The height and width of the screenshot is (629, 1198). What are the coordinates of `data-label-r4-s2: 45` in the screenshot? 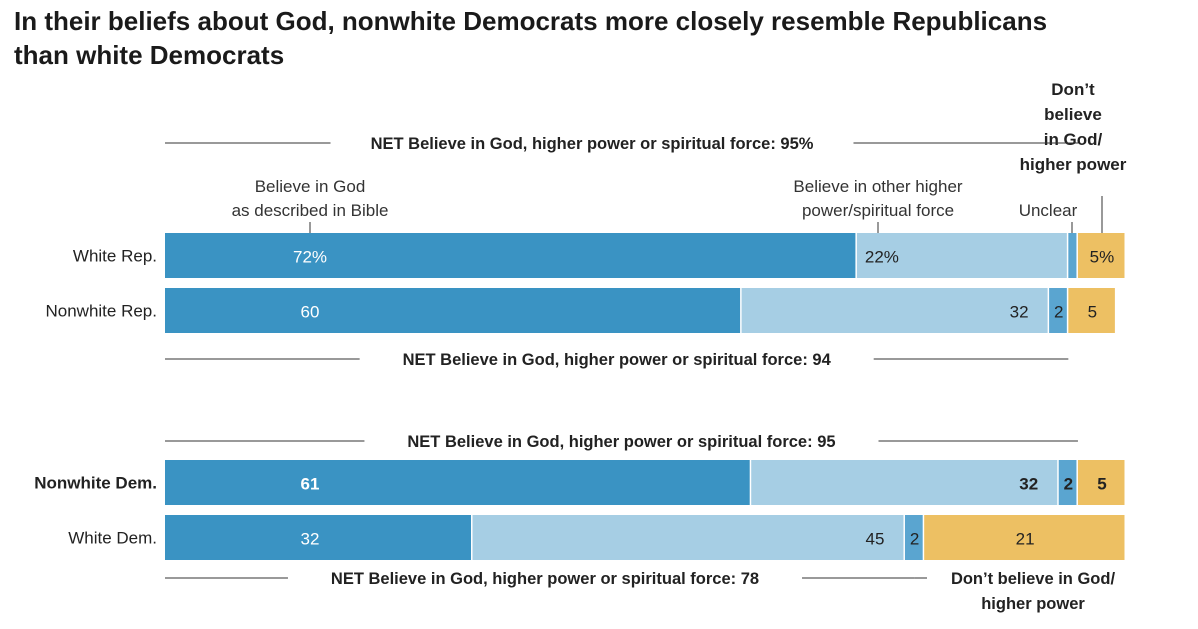 It's located at (875, 539).